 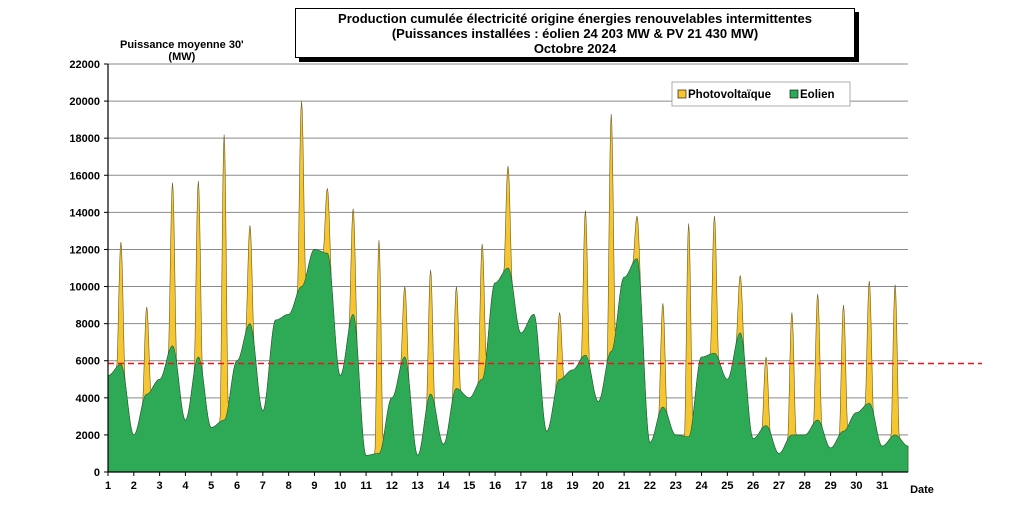 I want to click on y-tick-label-4000: 4000, so click(x=88, y=399).